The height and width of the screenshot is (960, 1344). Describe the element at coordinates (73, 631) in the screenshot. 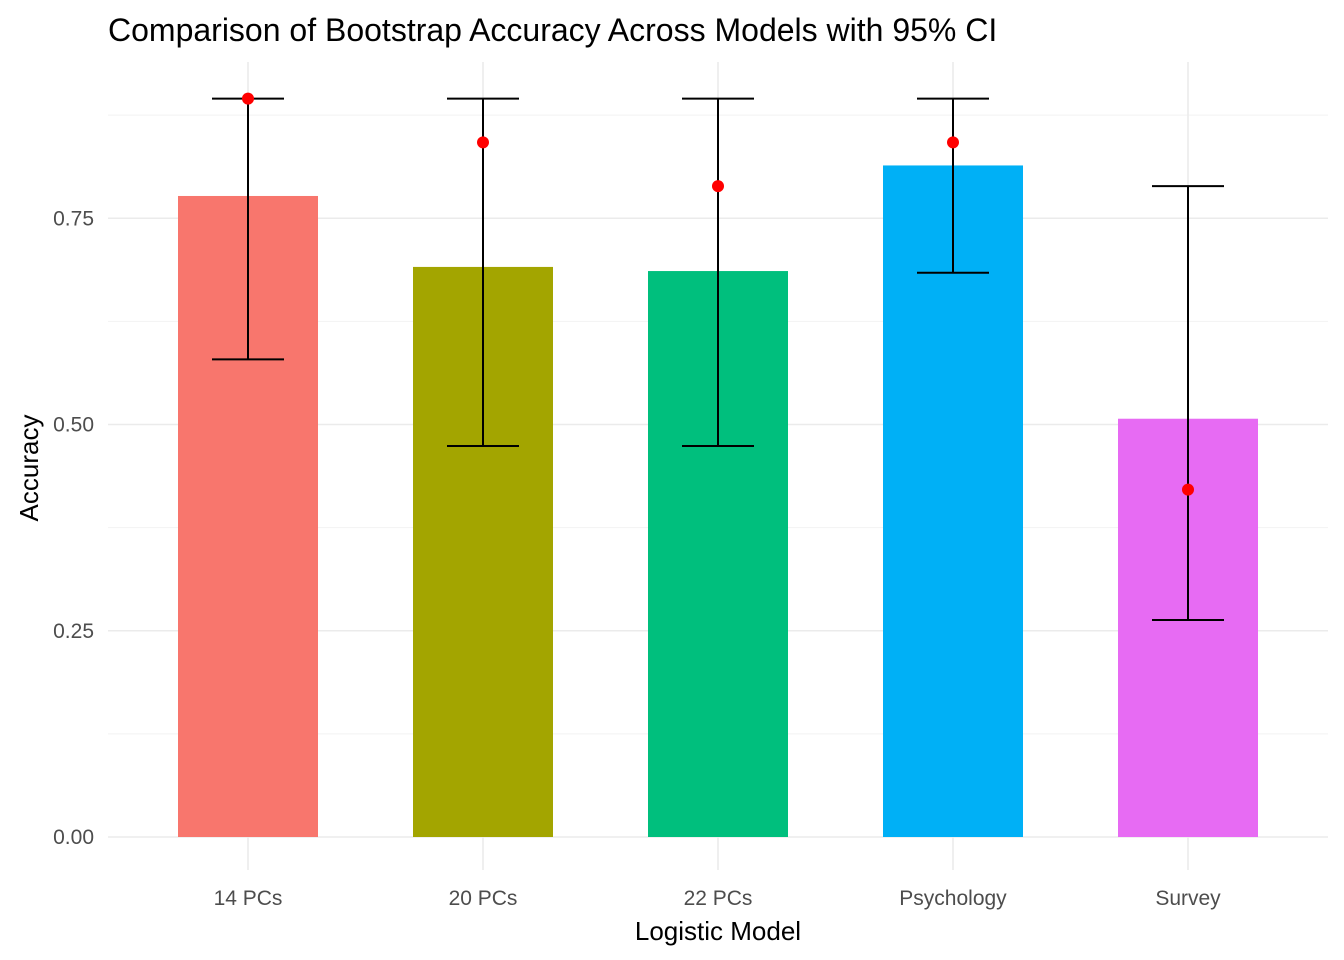

I see `y-tick-label: 0.25` at that location.